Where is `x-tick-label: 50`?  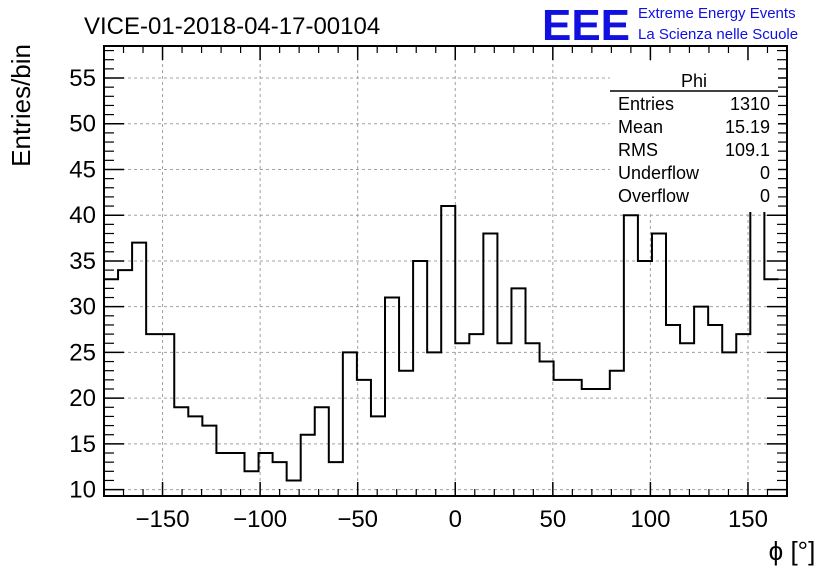 x-tick-label: 50 is located at coordinates (552, 519).